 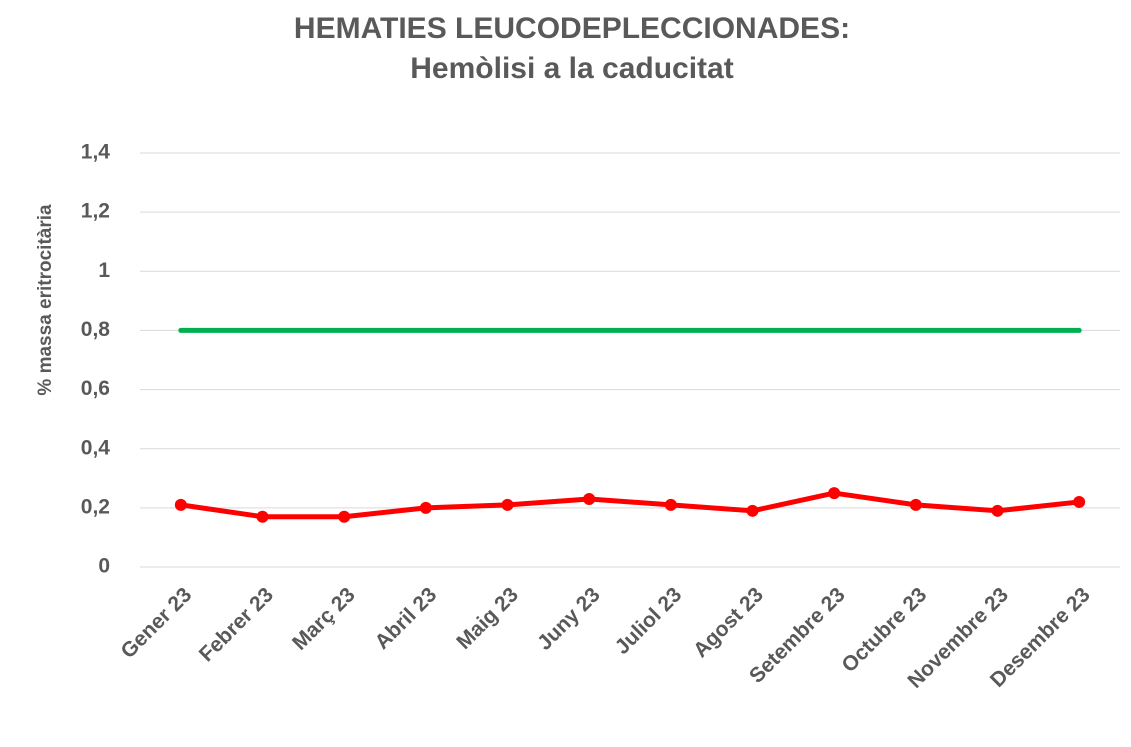 What do you see at coordinates (630, 505) in the screenshot?
I see `series-line` at bounding box center [630, 505].